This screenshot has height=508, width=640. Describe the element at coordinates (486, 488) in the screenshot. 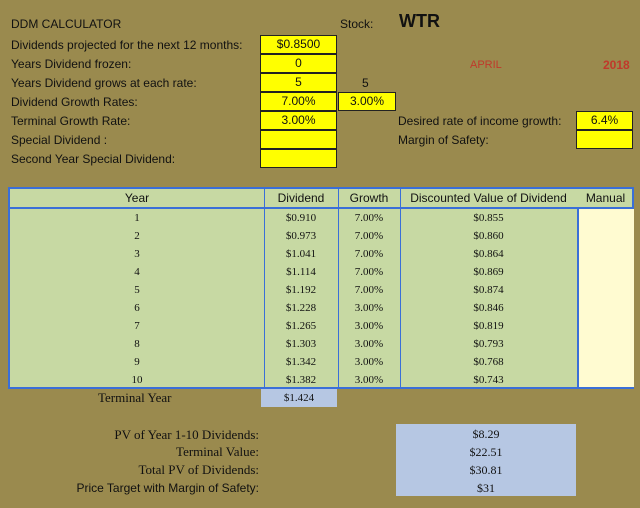

I see `price-target-value: $31` at that location.